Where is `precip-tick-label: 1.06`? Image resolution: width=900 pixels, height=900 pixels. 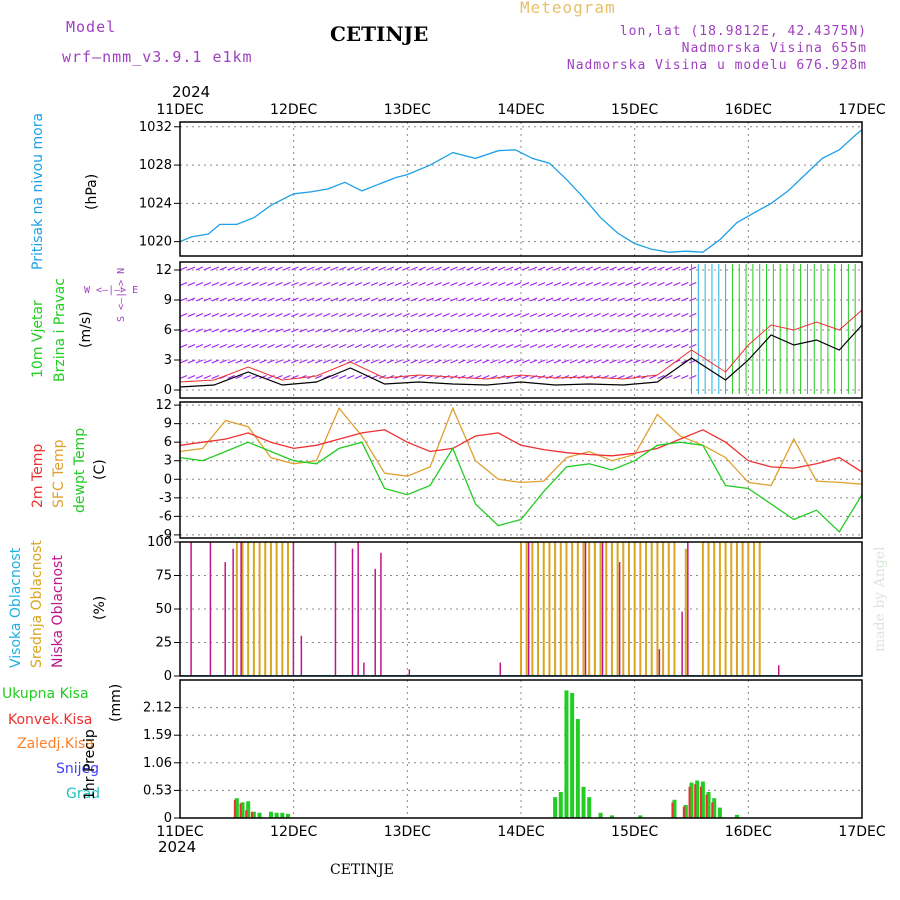
precip-tick-label: 1.06 is located at coordinates (157, 763).